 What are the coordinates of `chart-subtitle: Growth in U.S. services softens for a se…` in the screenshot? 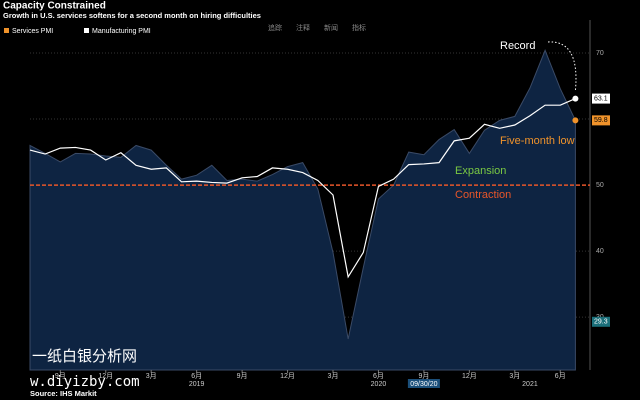 It's located at (132, 15).